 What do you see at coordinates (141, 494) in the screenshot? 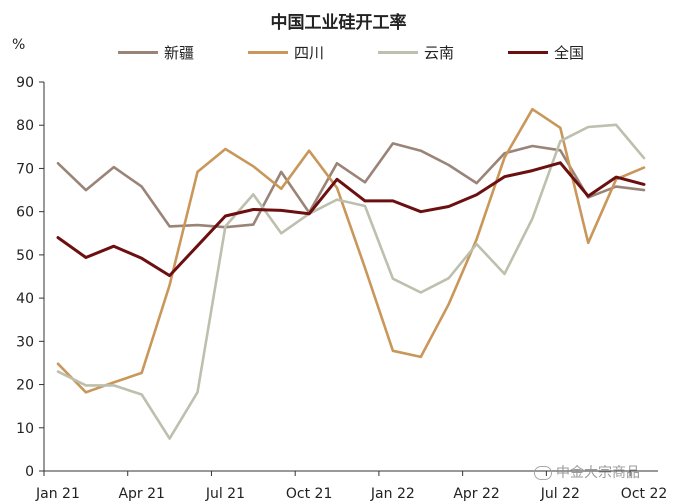
I see `x-tick-label: Apr 21` at bounding box center [141, 494].